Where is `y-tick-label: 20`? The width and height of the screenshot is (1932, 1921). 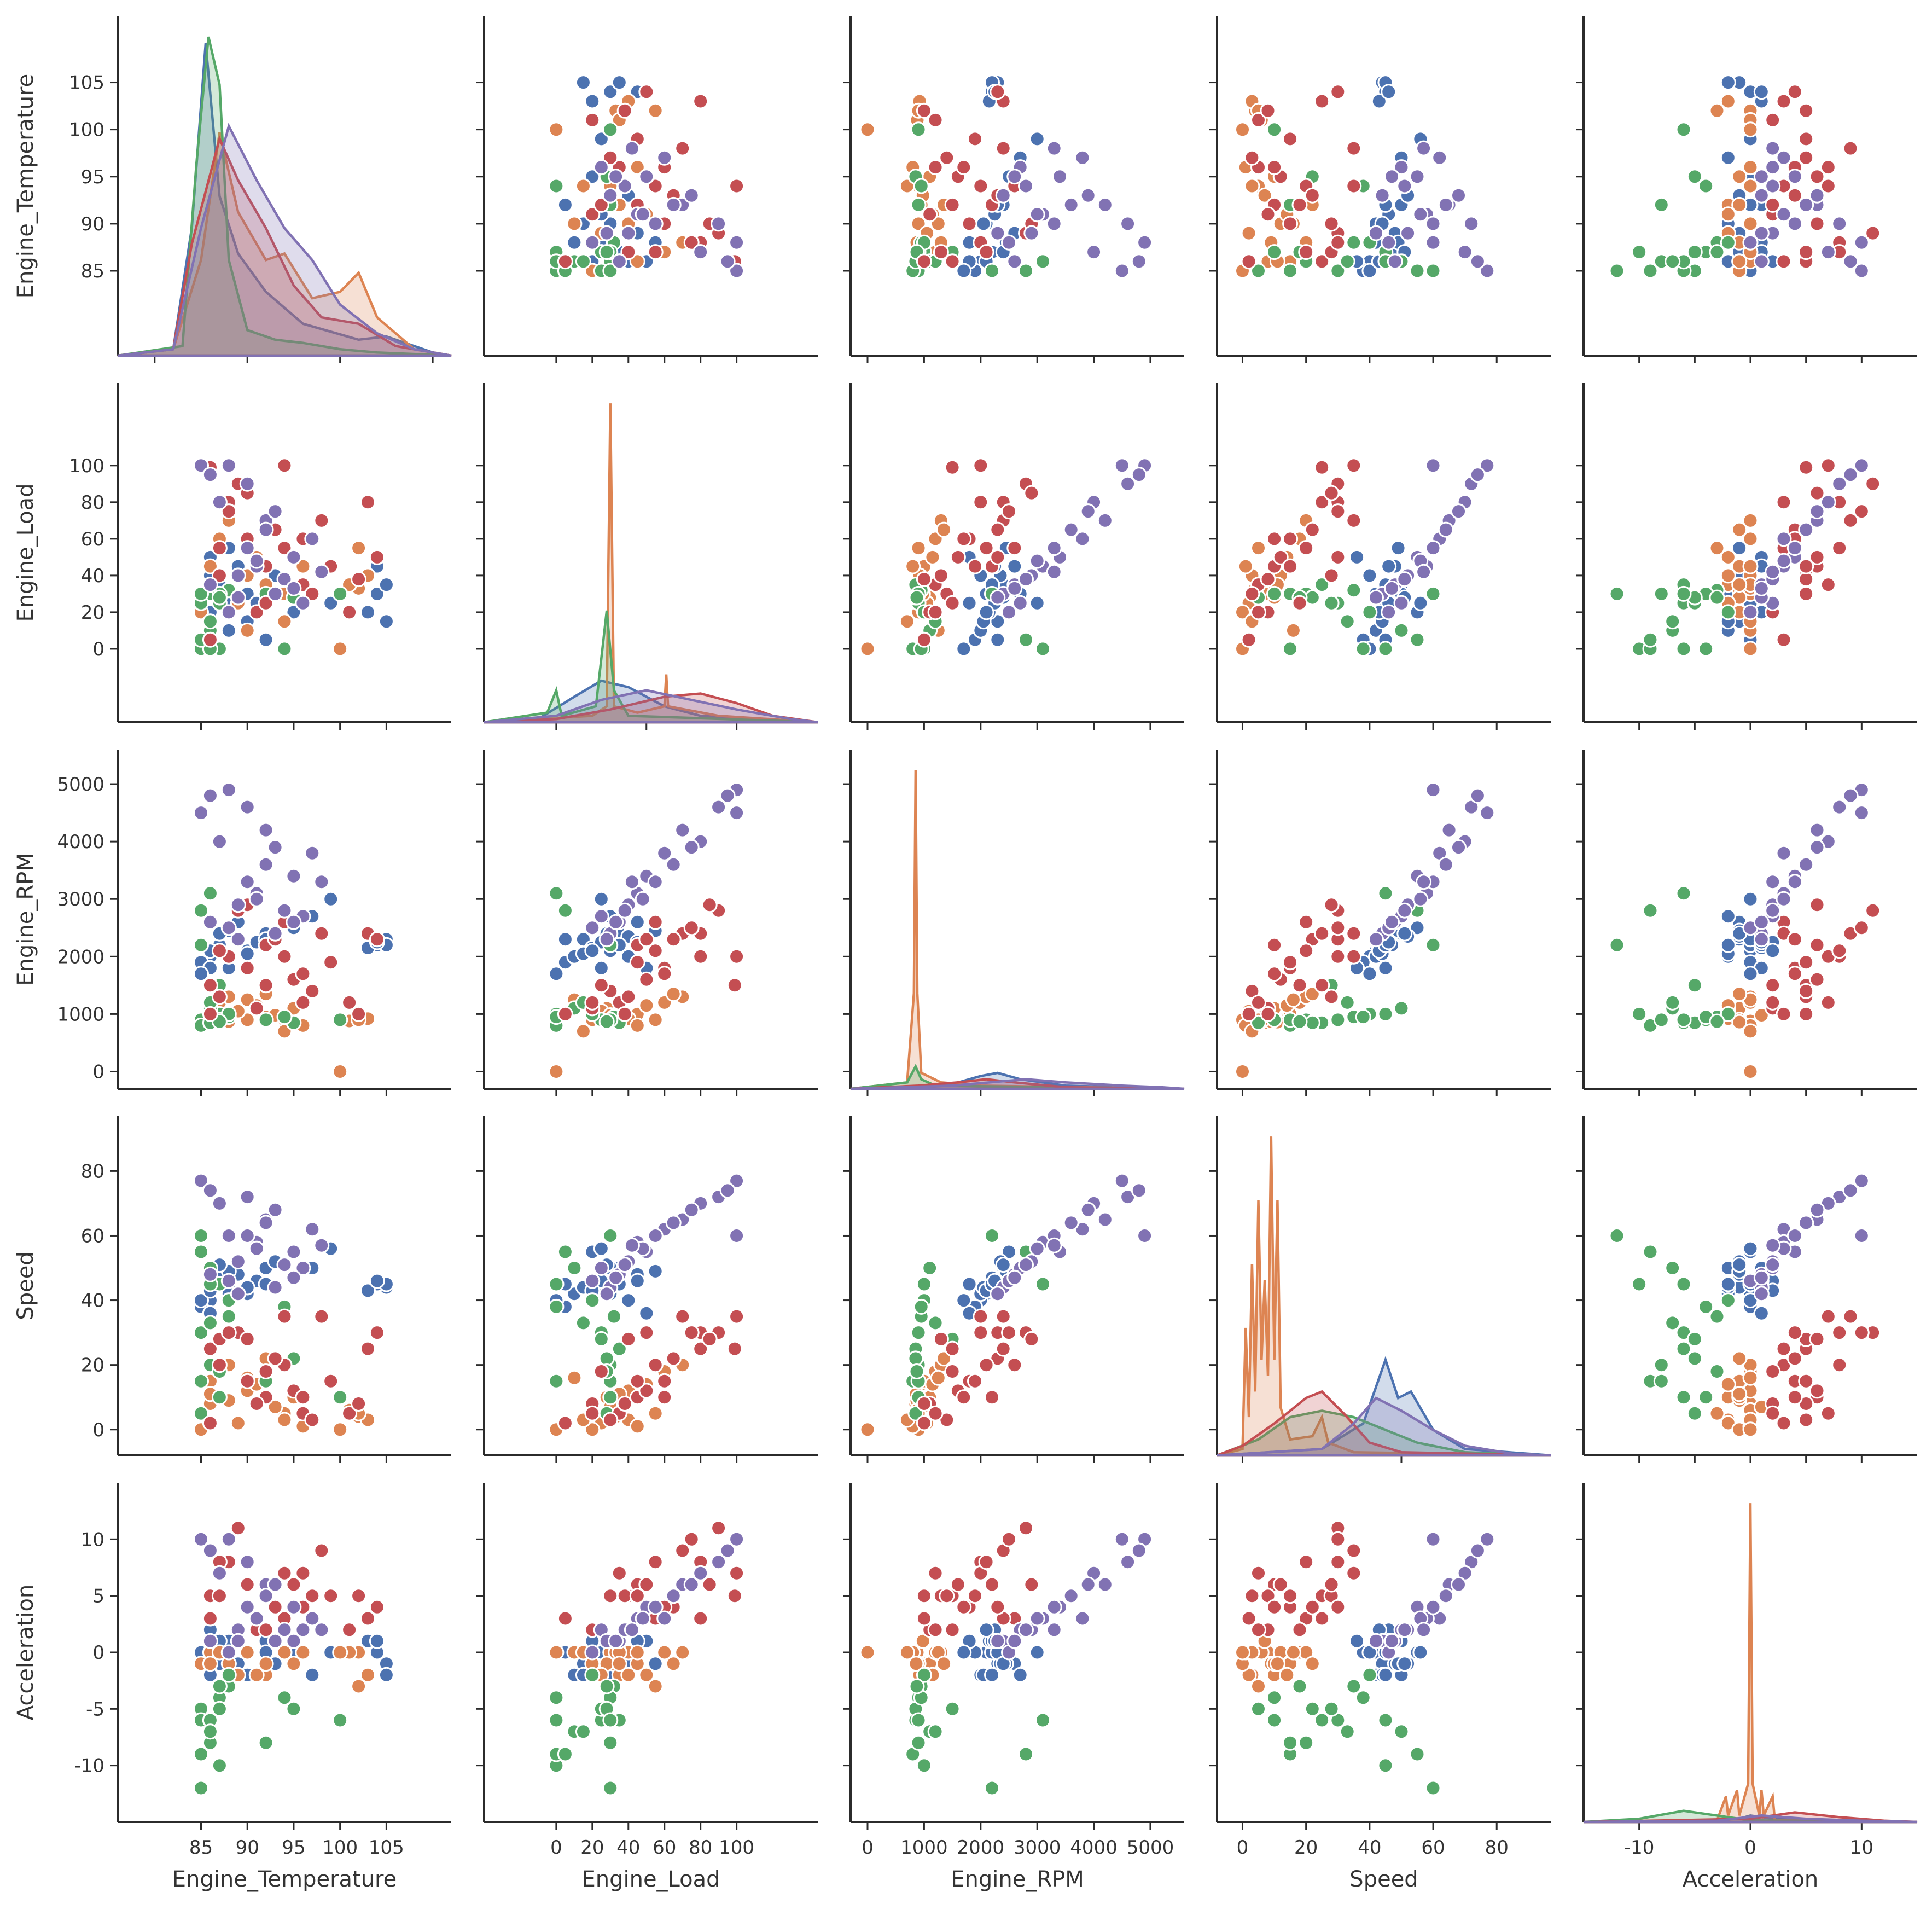
y-tick-label: 20 is located at coordinates (92, 613).